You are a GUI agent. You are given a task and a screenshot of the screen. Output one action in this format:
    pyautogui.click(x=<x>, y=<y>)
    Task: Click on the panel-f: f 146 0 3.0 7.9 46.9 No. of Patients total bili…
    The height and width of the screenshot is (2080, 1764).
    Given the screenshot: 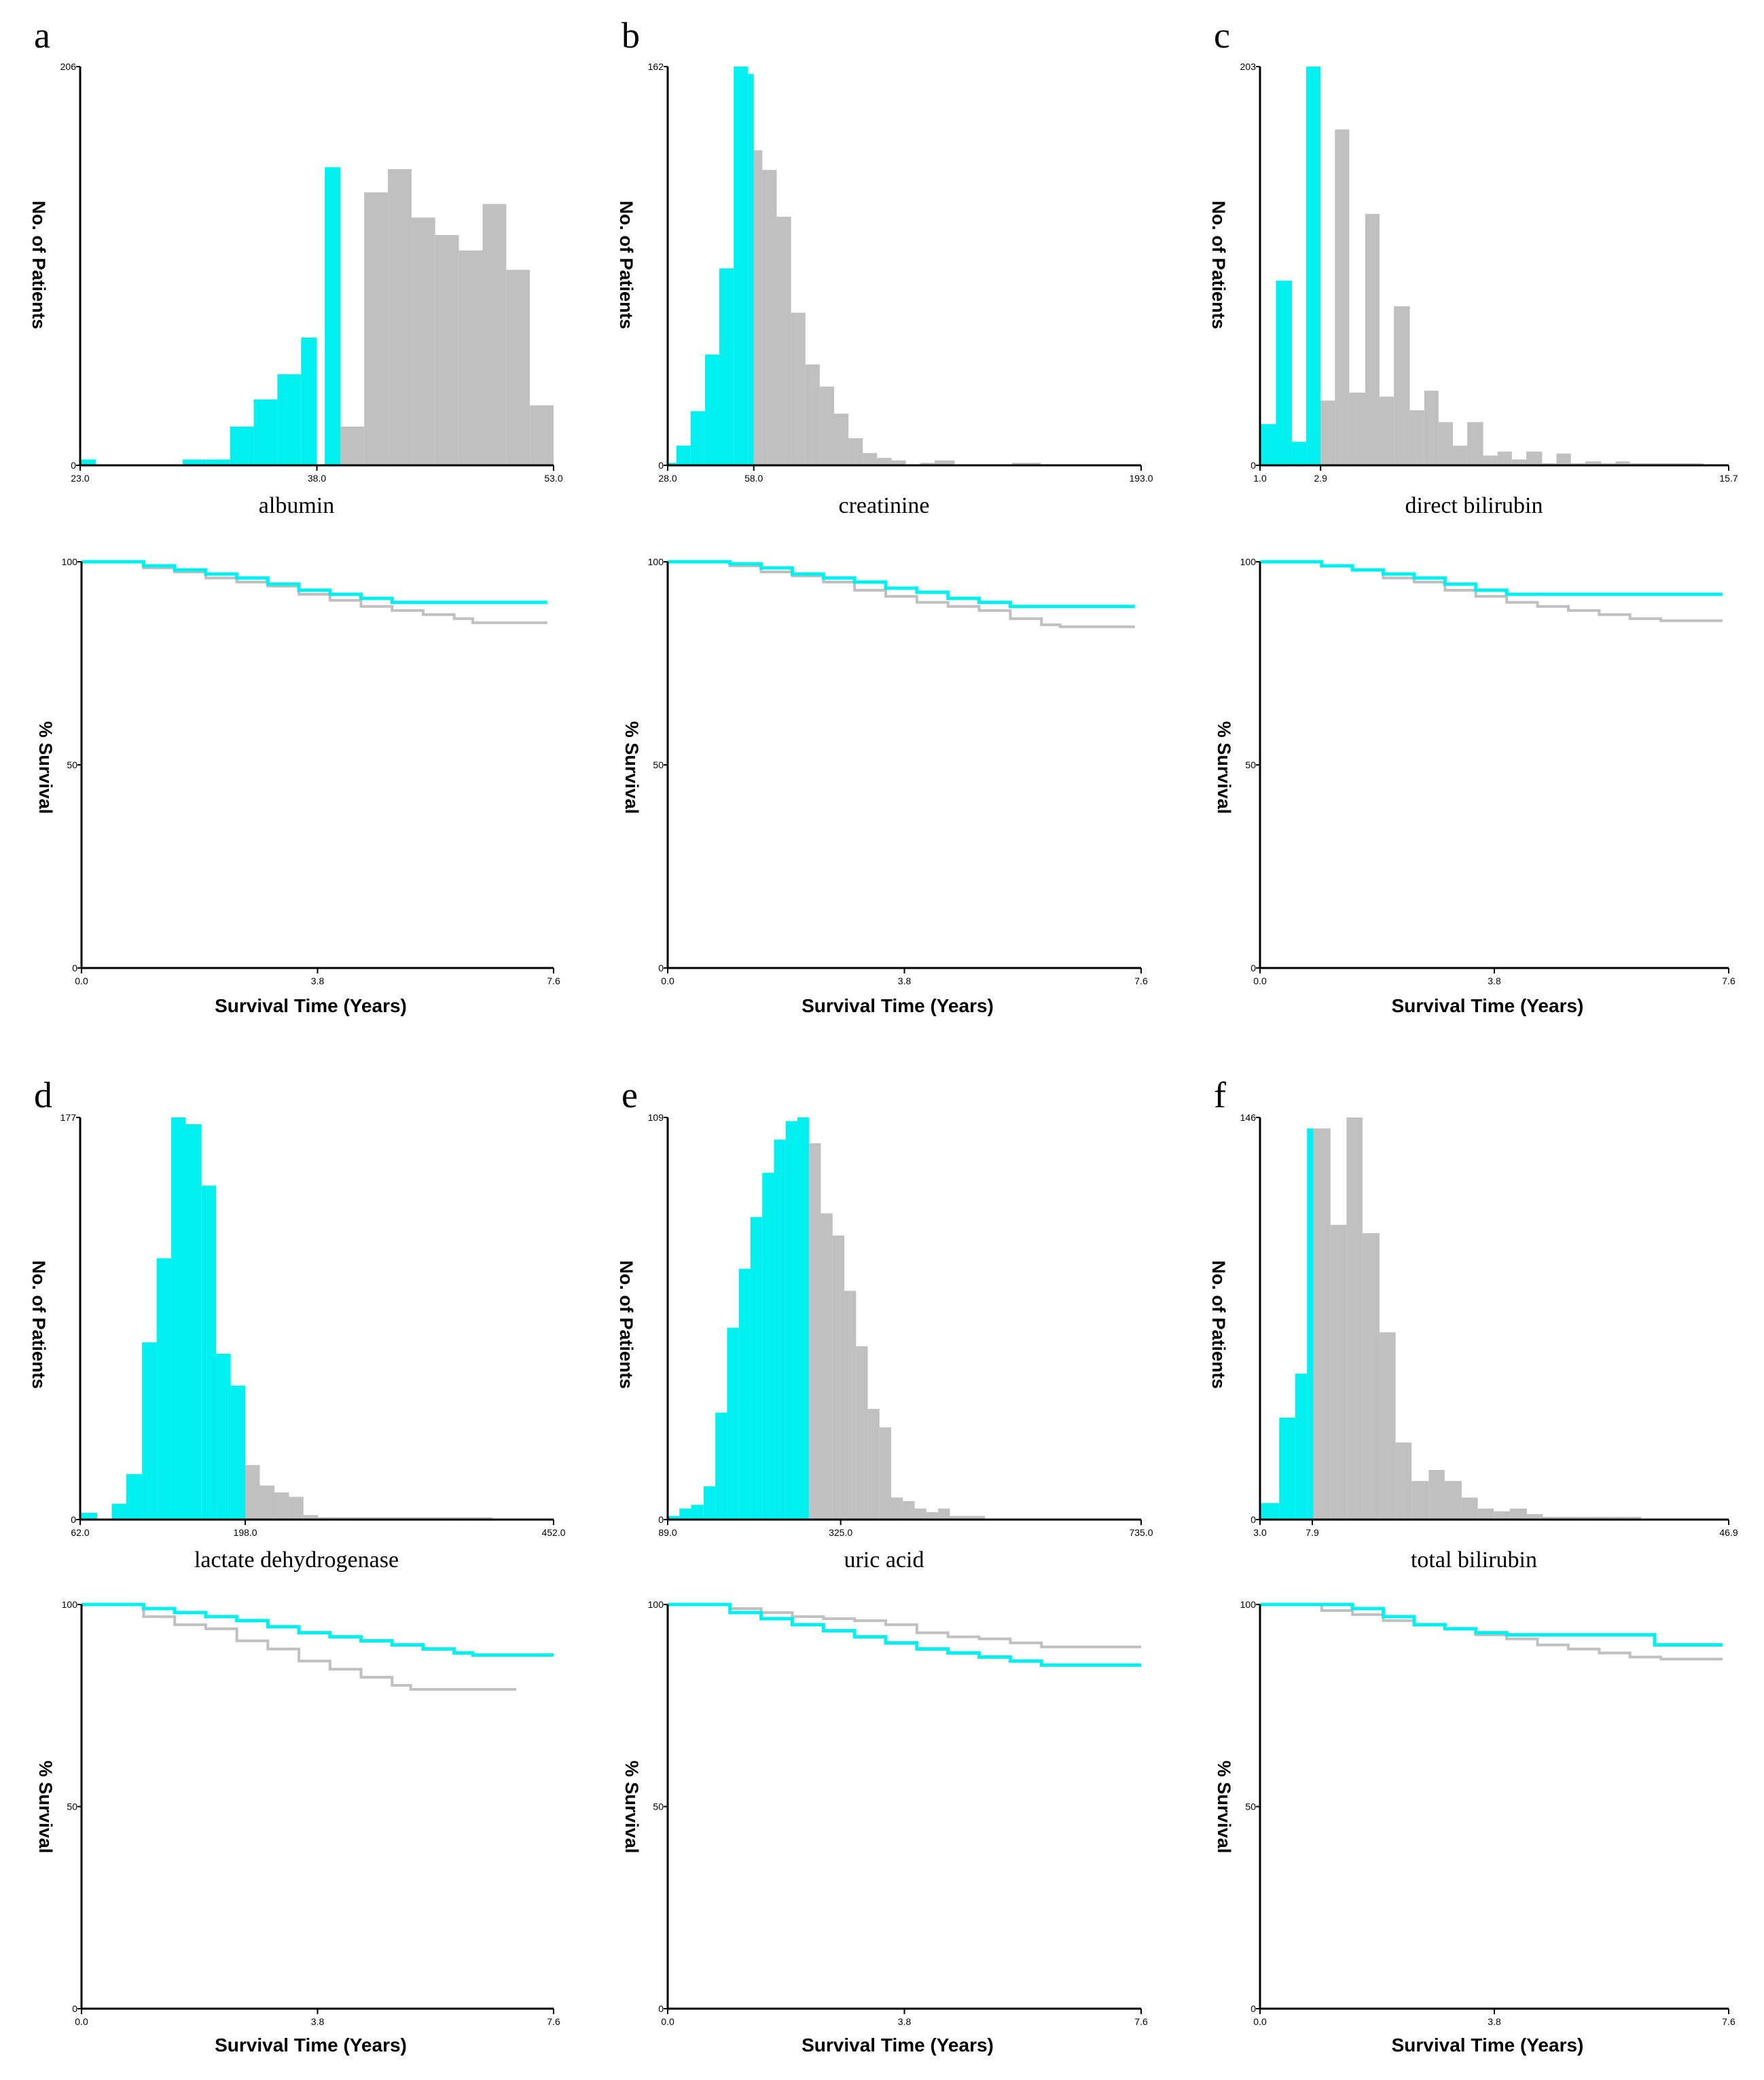 What is the action you would take?
    pyautogui.click(x=1473, y=1565)
    